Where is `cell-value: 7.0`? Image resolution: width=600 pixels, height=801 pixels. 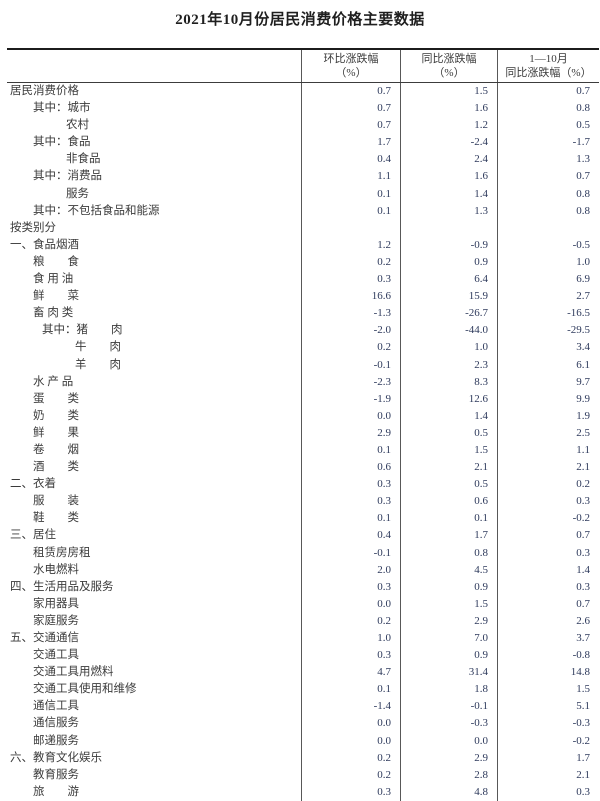
cell-value: 7.0 is located at coordinates (448, 639).